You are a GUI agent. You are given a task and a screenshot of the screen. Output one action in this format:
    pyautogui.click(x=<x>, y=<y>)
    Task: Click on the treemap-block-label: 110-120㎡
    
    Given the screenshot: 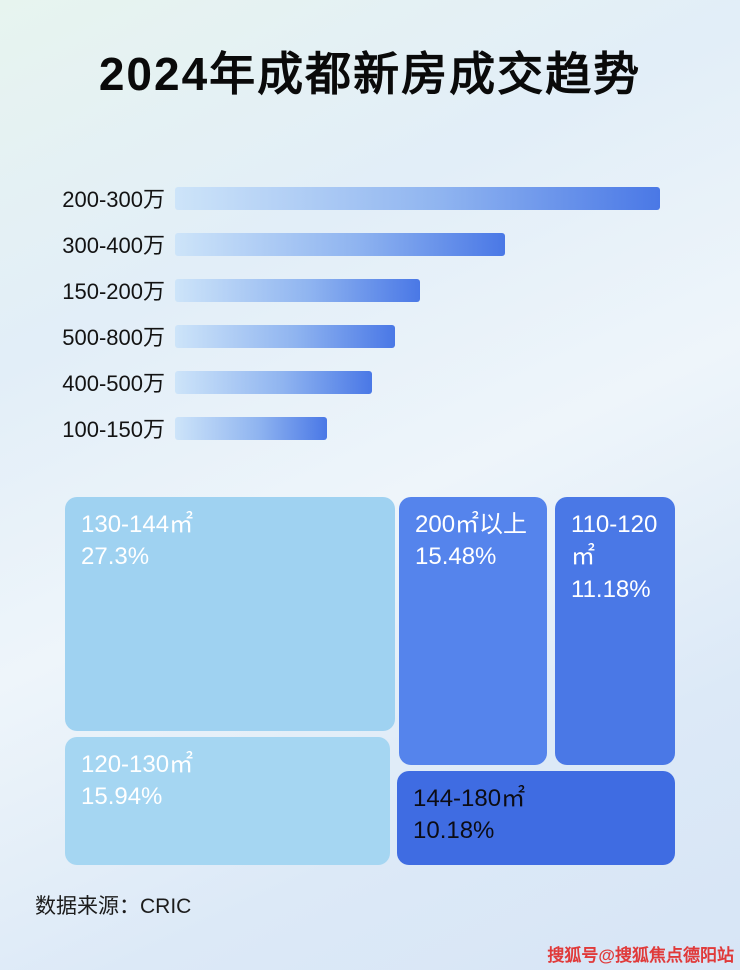 What is the action you would take?
    pyautogui.click(x=614, y=541)
    